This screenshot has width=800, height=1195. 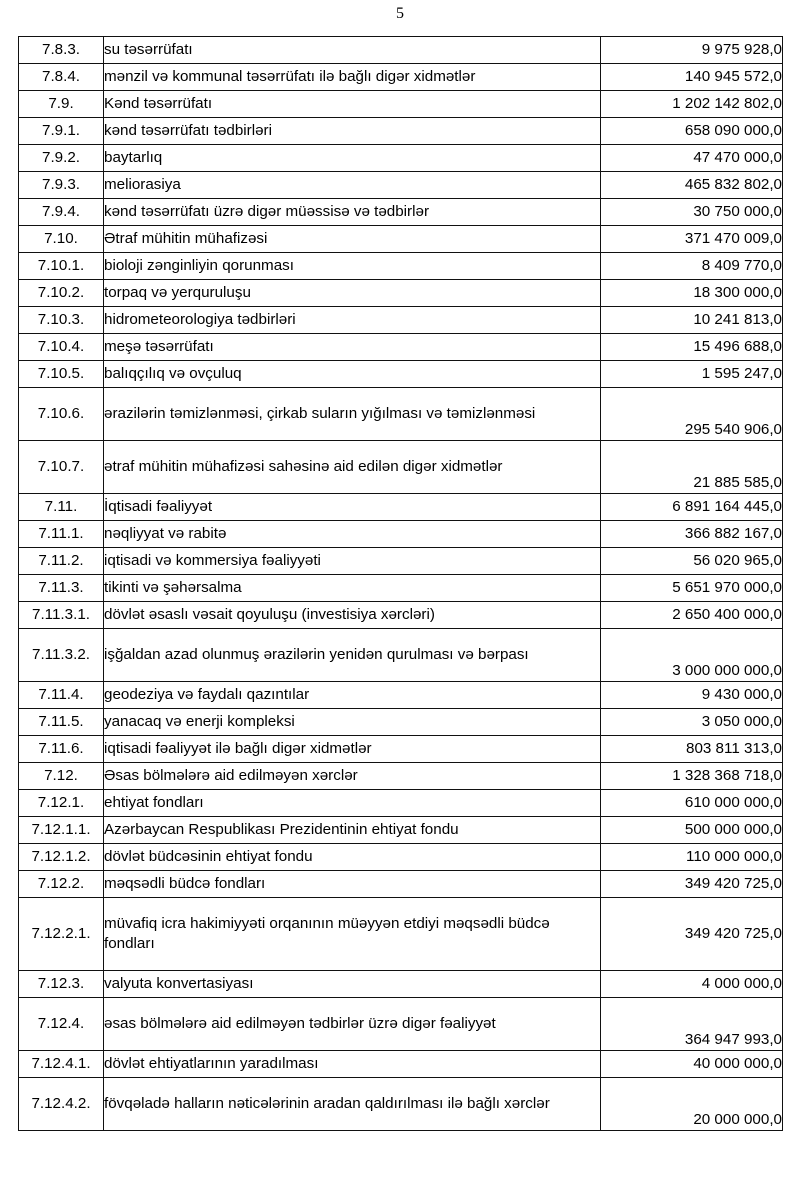 What do you see at coordinates (352, 722) in the screenshot?
I see `row-name-cell: yanacaq və enerji kompleksi` at bounding box center [352, 722].